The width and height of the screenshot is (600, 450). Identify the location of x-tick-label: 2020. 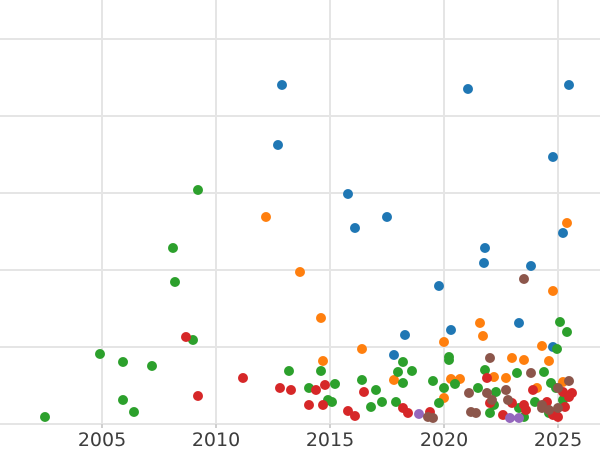
(444, 439).